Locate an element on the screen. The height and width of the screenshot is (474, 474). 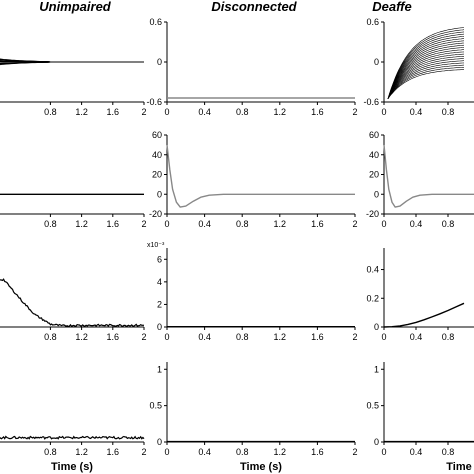
panel-r2-c1: 0 0.4 0.8 1.2 1.6 2 6 4 2 0 x10⁻³ is located at coordinates (252, 292).